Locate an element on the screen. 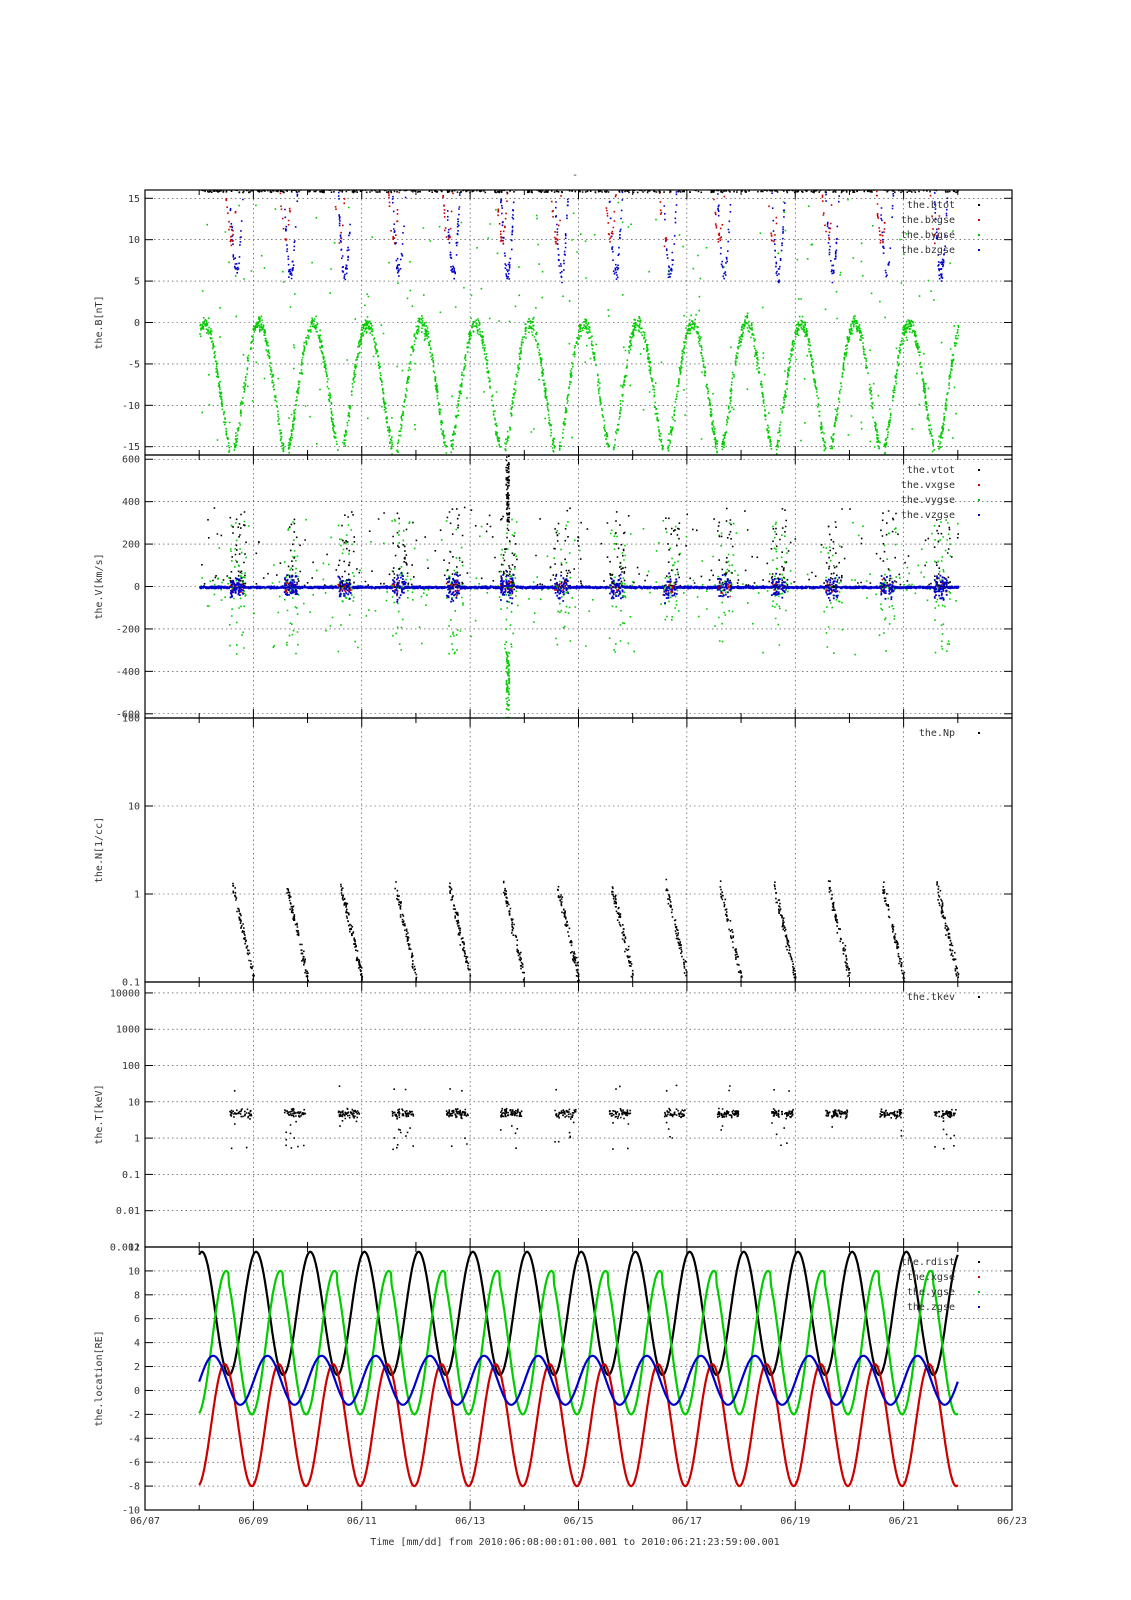  figure-title: - is located at coordinates (575, 175).